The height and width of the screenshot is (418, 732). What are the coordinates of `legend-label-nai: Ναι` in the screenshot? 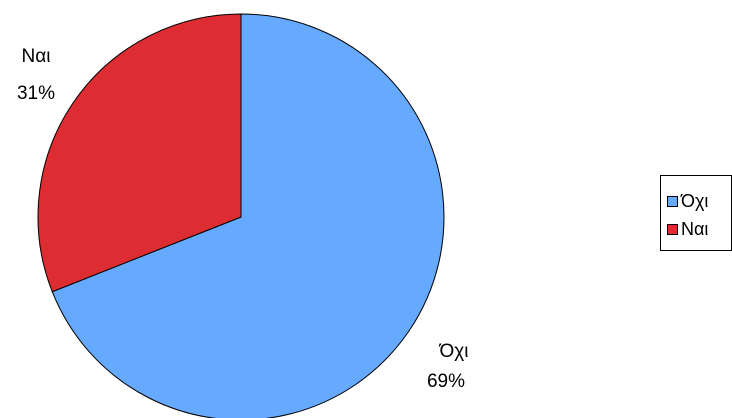 It's located at (695, 228).